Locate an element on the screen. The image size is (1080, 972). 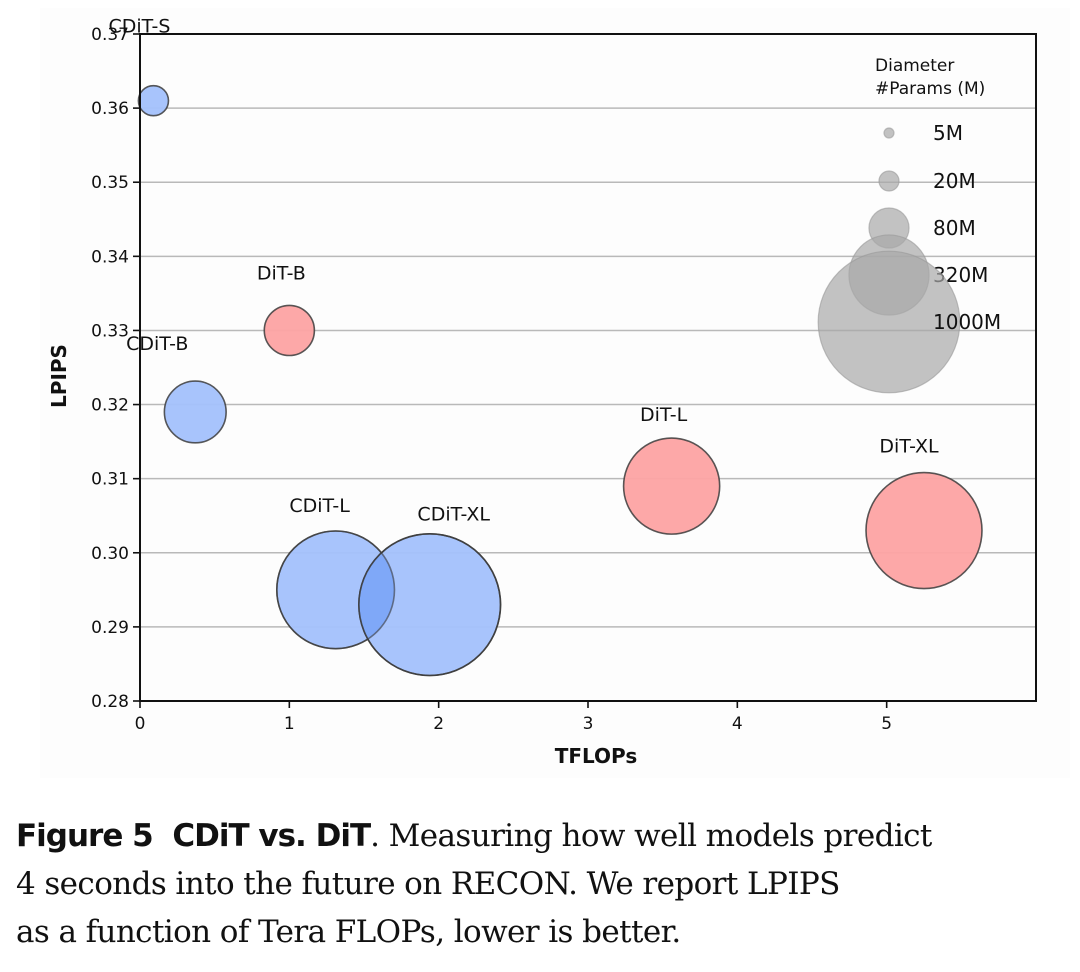
legend-label-20m: 20M is located at coordinates (954, 181).